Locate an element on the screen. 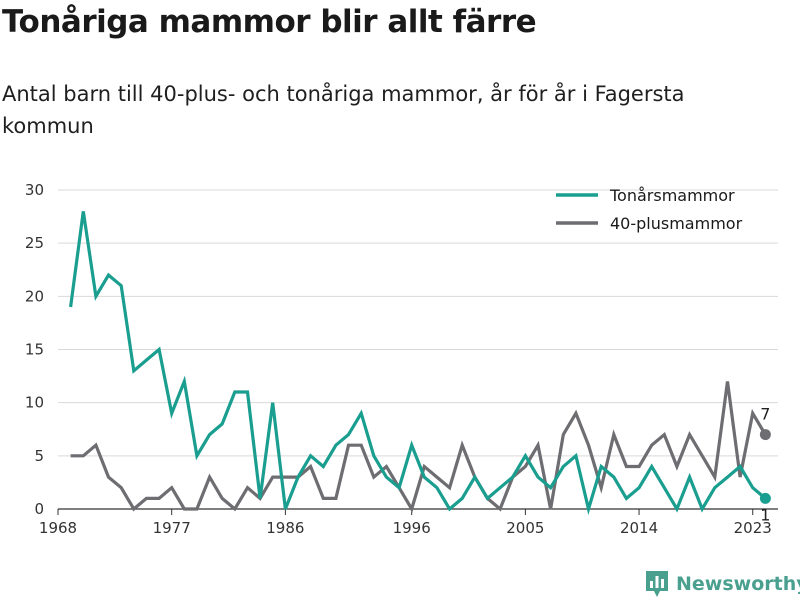 This screenshot has width=800, height=600. series-endpoints: 71 is located at coordinates (765, 464).